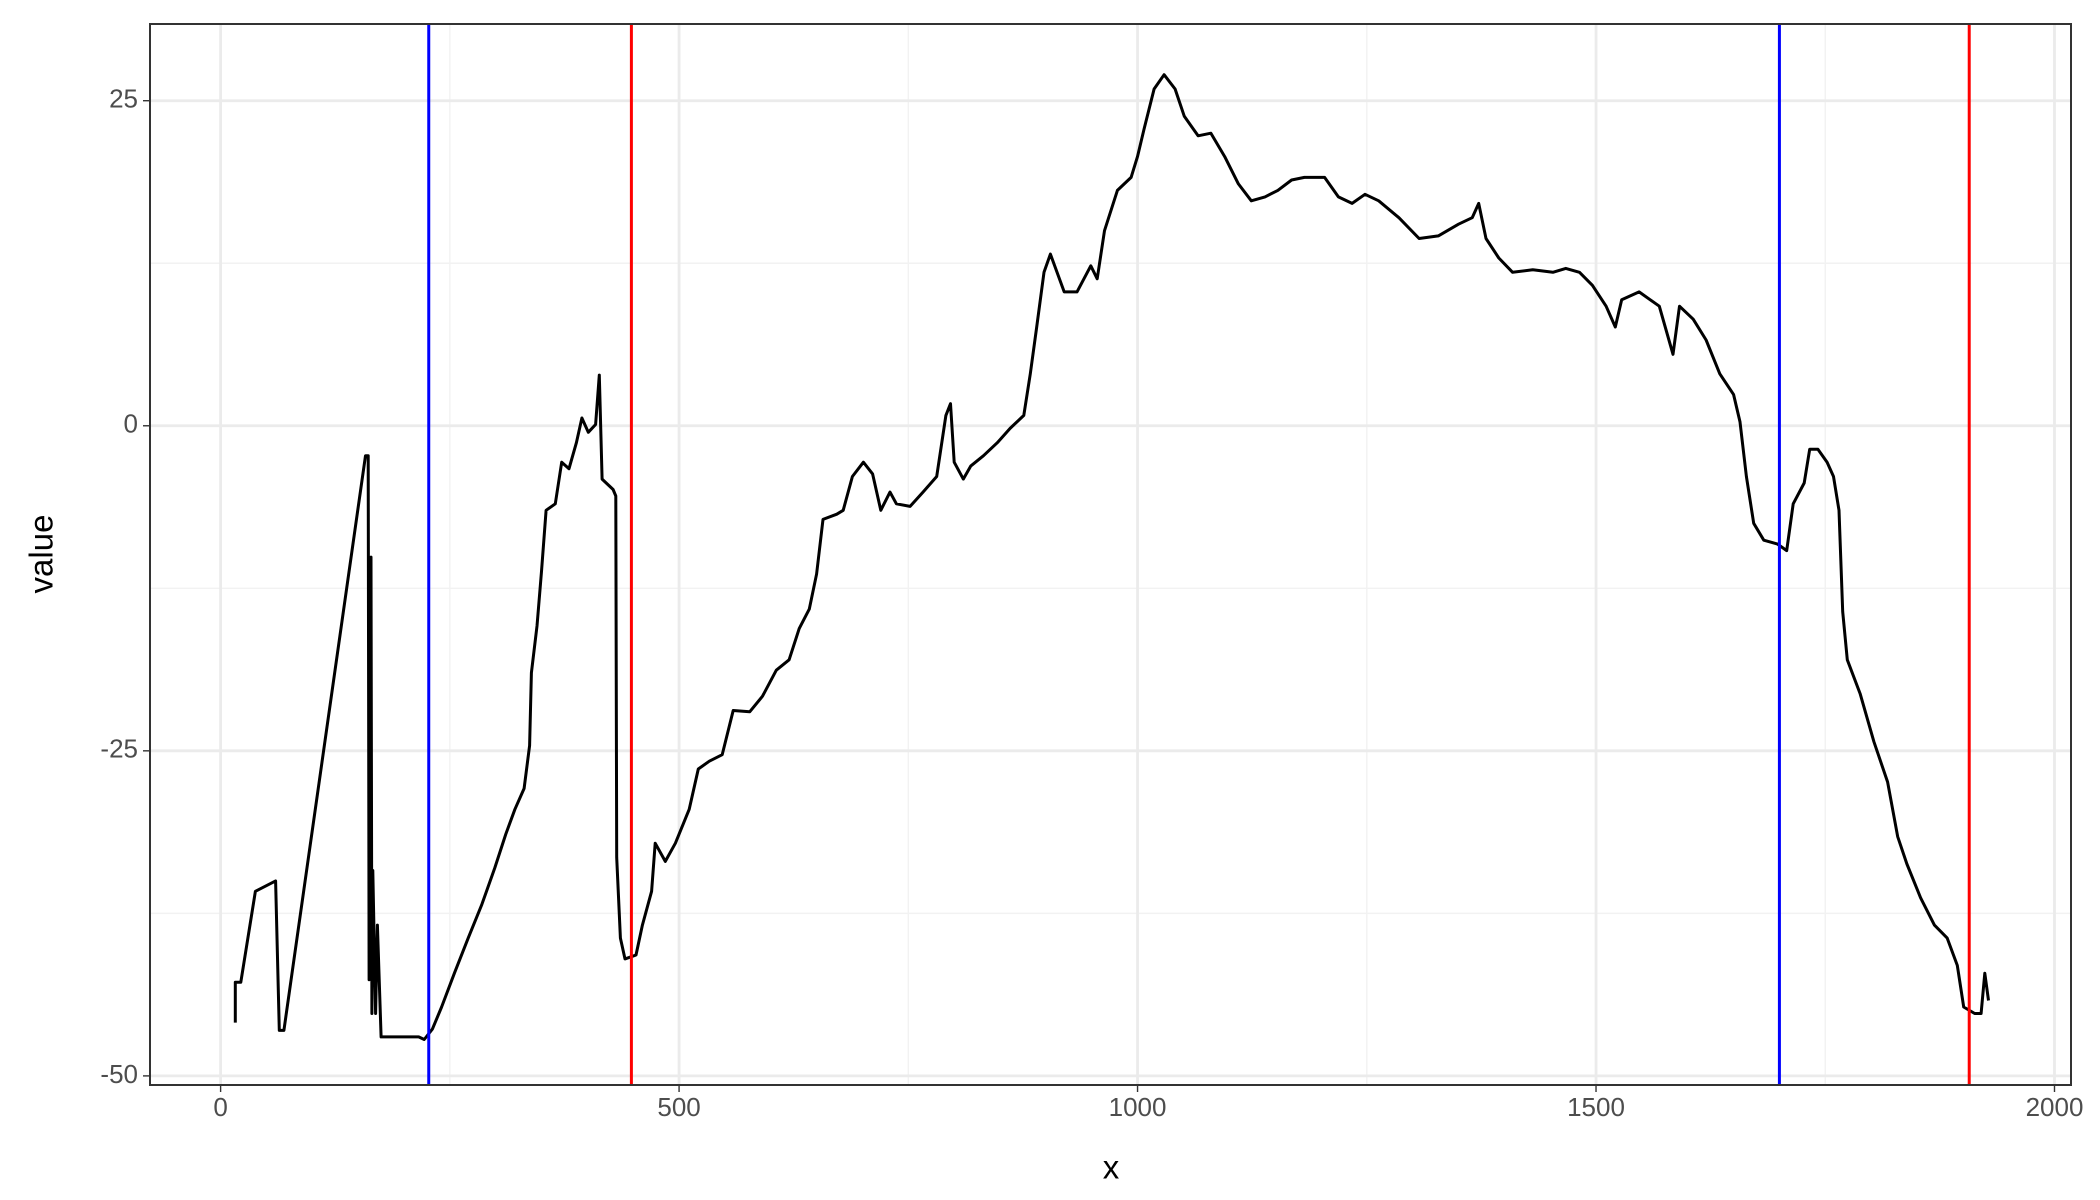 Image resolution: width=2100 pixels, height=1200 pixels. What do you see at coordinates (41, 554) in the screenshot?
I see `y-axis-title: value` at bounding box center [41, 554].